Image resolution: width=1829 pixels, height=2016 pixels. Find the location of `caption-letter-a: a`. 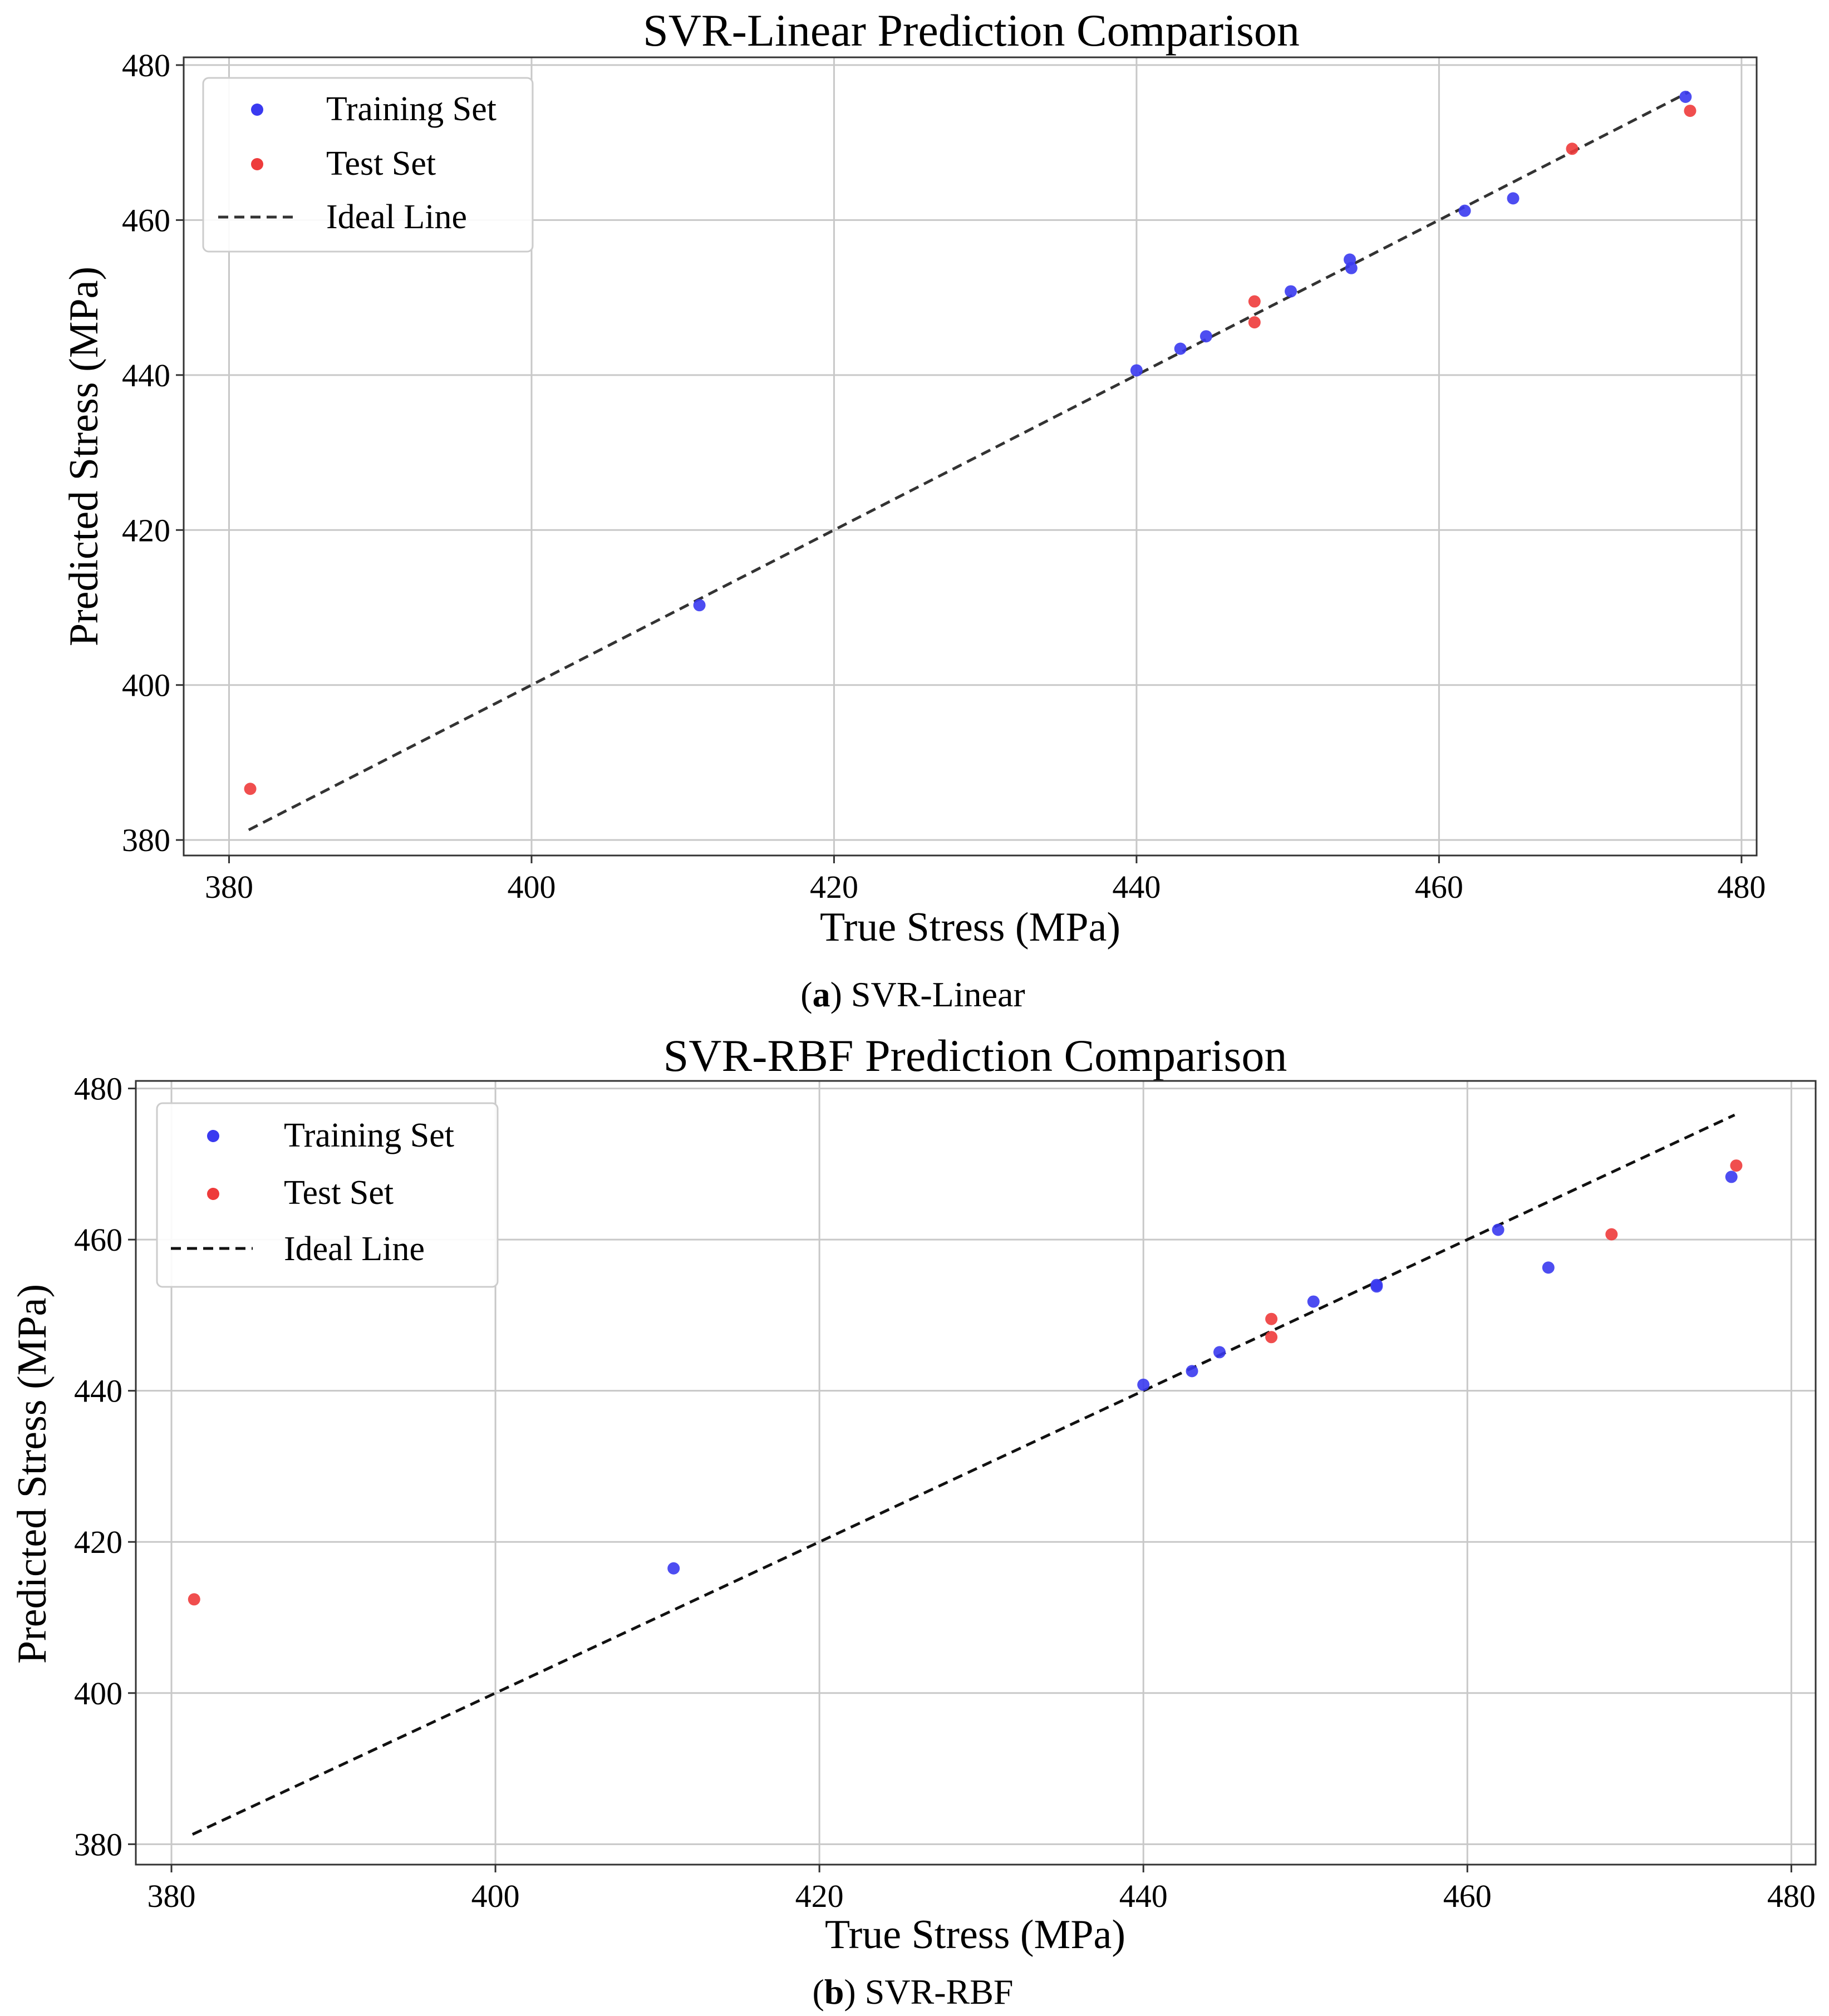

caption-letter-a: a is located at coordinates (822, 994).